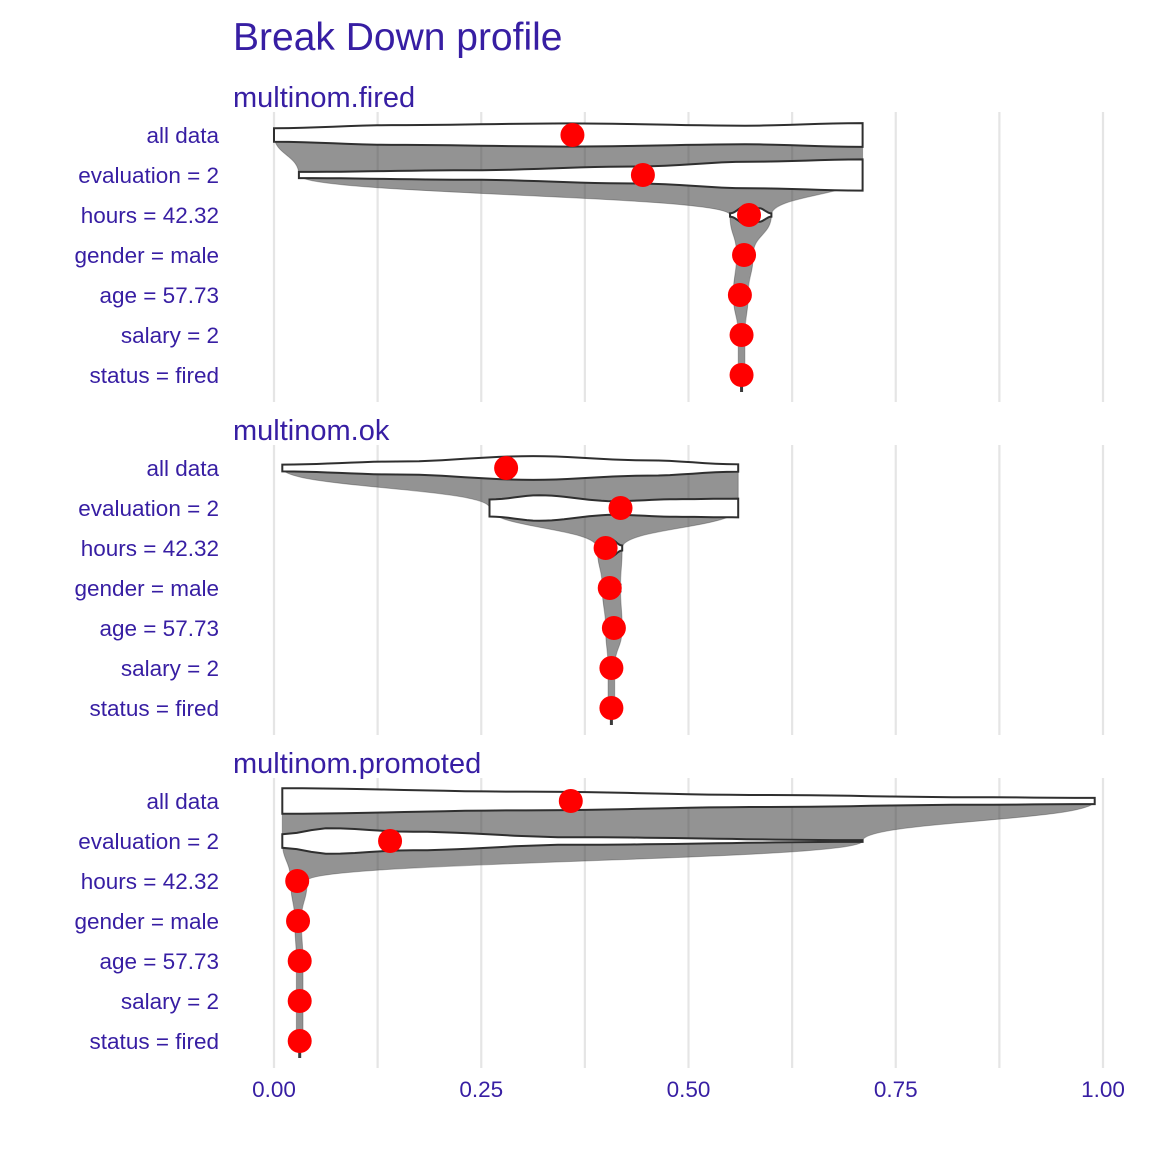 This screenshot has height=1152, width=1152. I want to click on panel-title: multinom.promoted, so click(357, 764).